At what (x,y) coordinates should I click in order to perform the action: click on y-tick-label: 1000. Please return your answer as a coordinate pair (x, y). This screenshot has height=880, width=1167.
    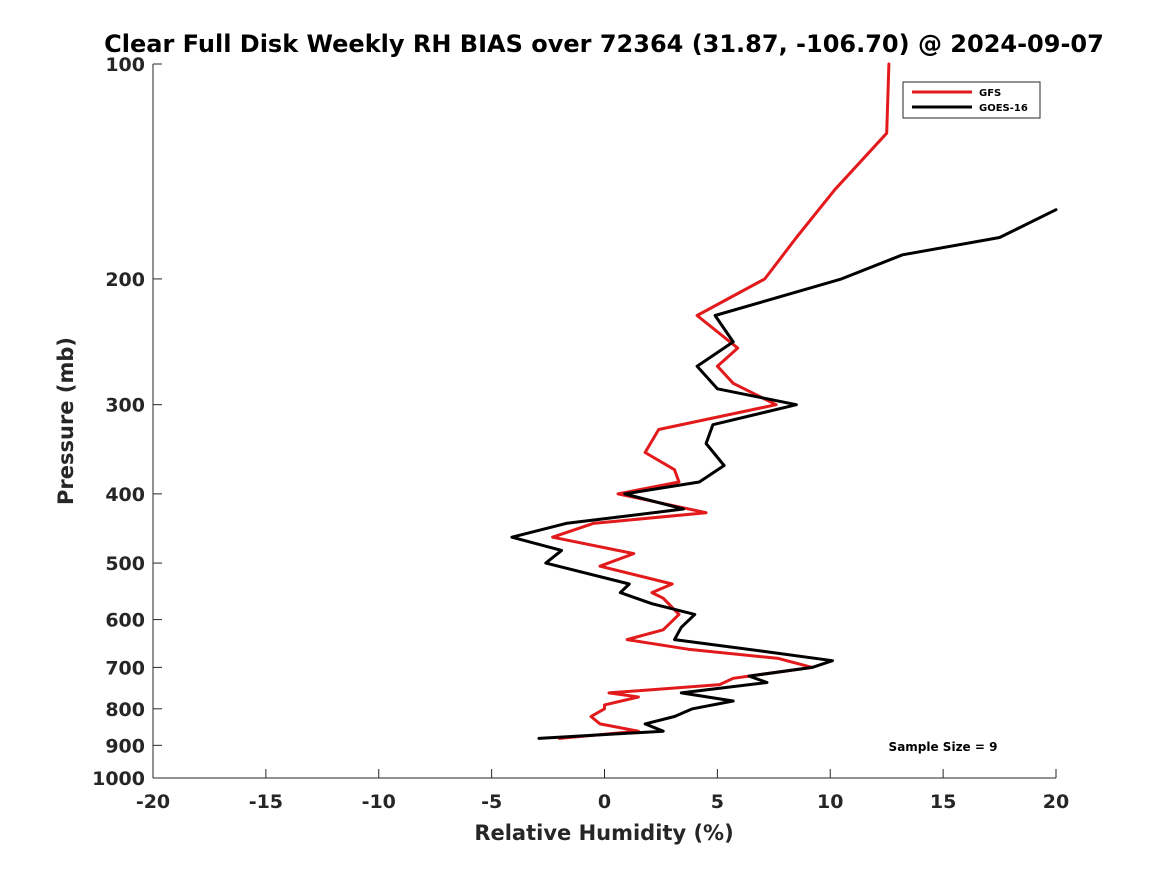
    Looking at the image, I should click on (118, 779).